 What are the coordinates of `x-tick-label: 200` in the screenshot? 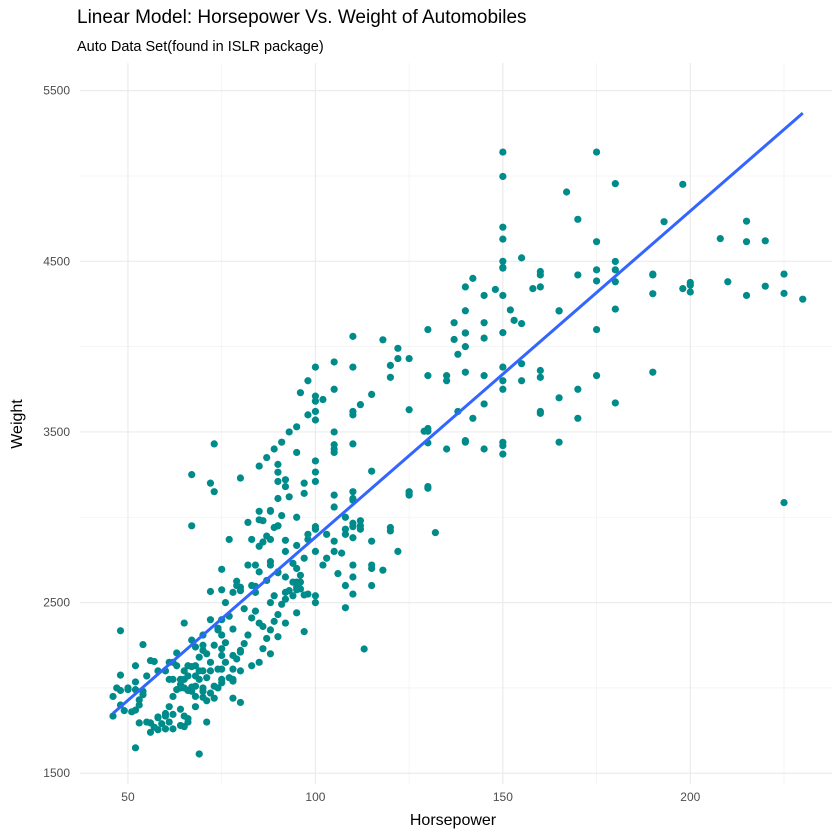 It's located at (690, 797).